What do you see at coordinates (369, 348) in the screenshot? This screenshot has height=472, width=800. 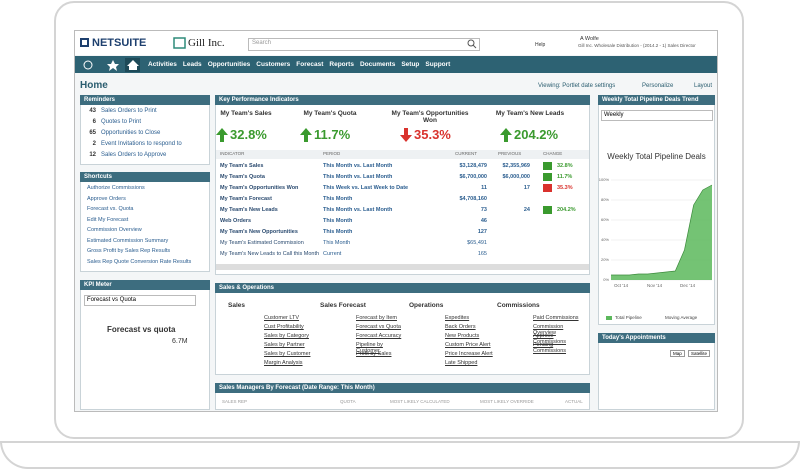 I see `report-link: Pipeline by Customer` at bounding box center [369, 348].